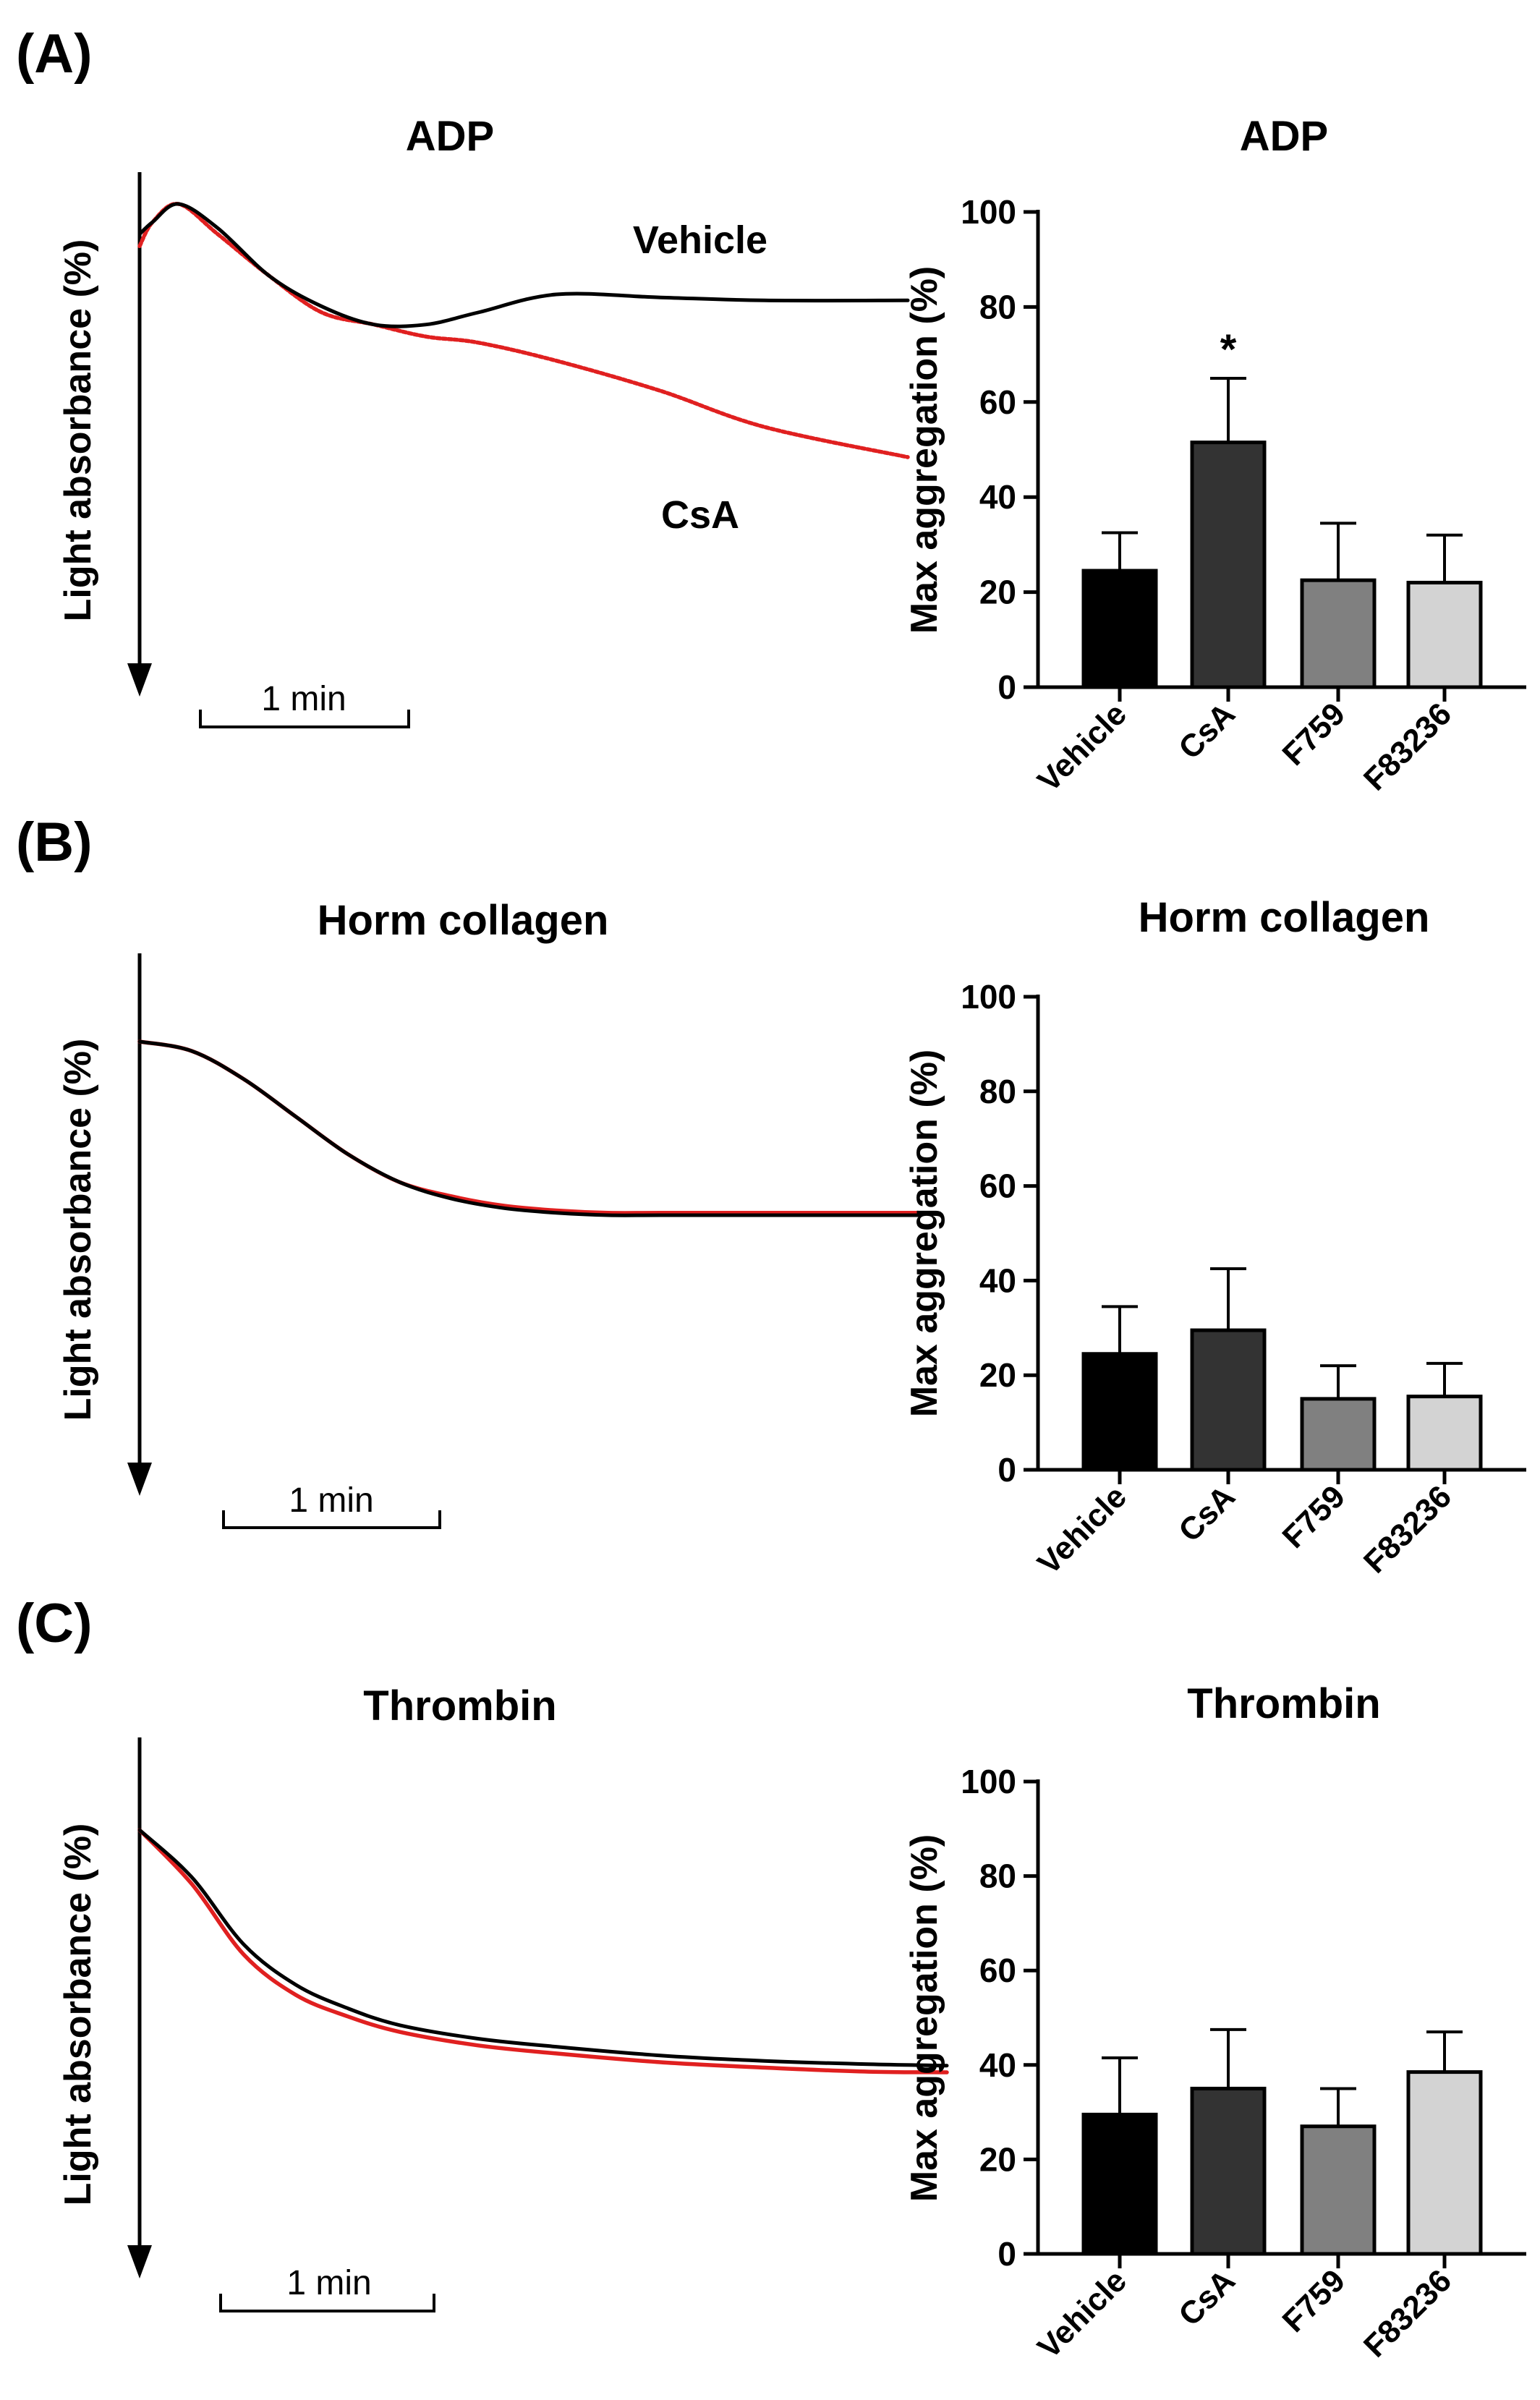 The height and width of the screenshot is (2400, 1540). Describe the element at coordinates (997, 1375) in the screenshot. I see `bar-ytick-label-b-20: 20` at that location.